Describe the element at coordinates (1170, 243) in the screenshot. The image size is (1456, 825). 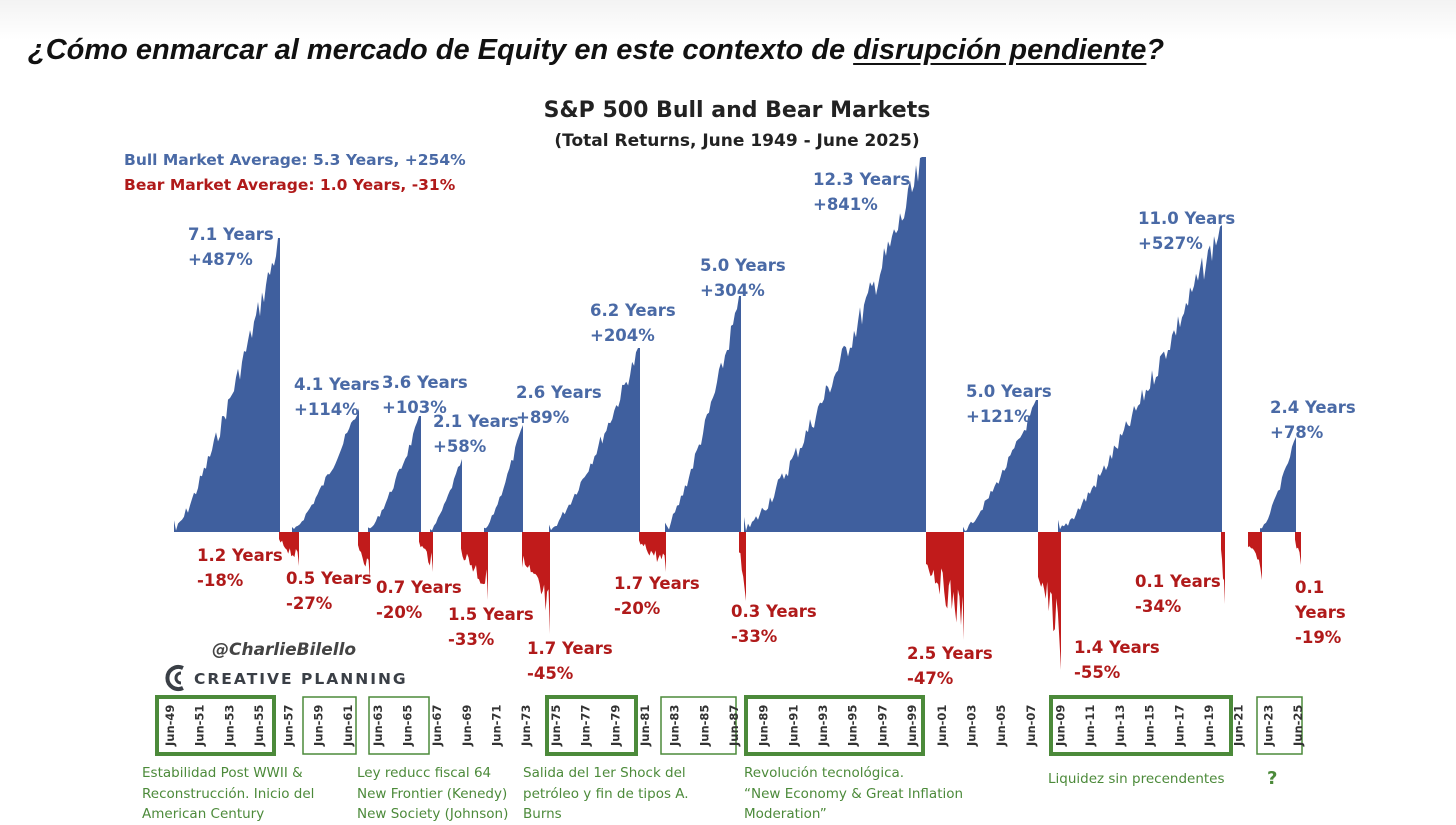
I see `bull-return-label: +527%` at that location.